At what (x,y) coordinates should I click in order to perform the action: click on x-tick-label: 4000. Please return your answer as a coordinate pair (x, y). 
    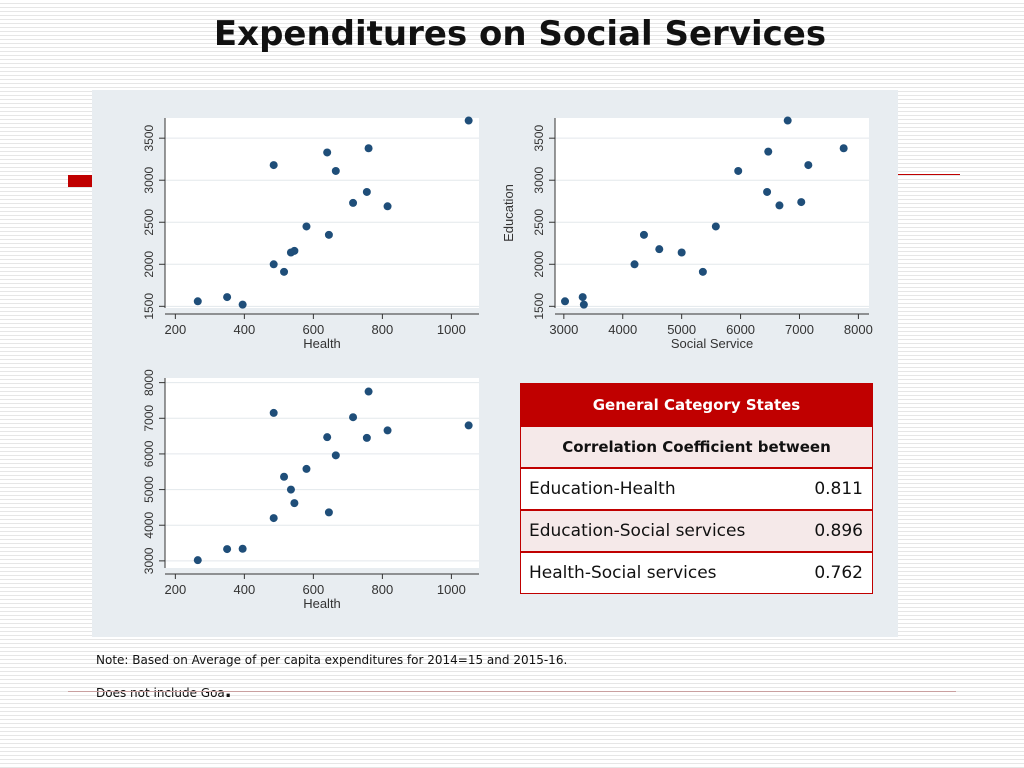
    Looking at the image, I should click on (622, 329).